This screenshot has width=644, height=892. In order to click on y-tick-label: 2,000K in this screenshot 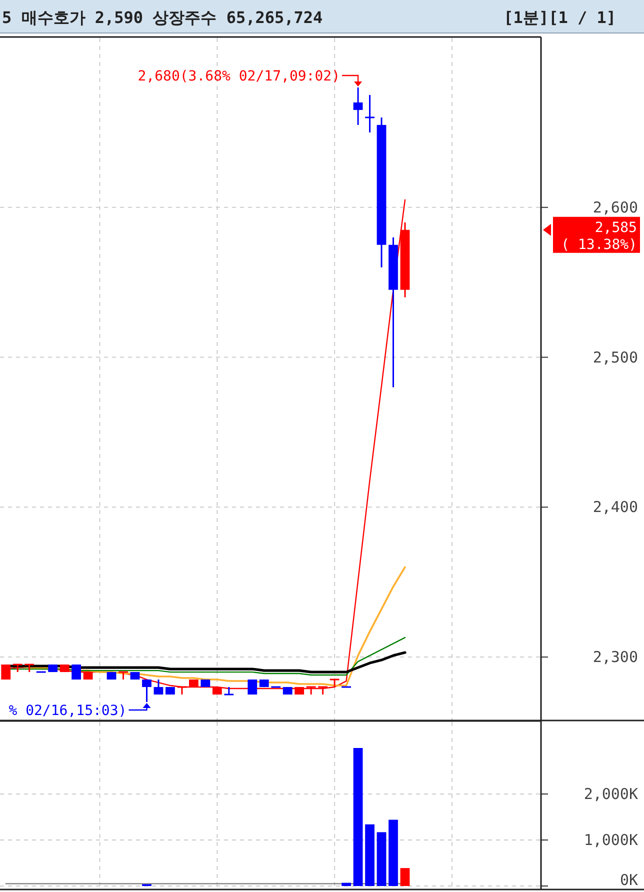, I will do `click(611, 794)`.